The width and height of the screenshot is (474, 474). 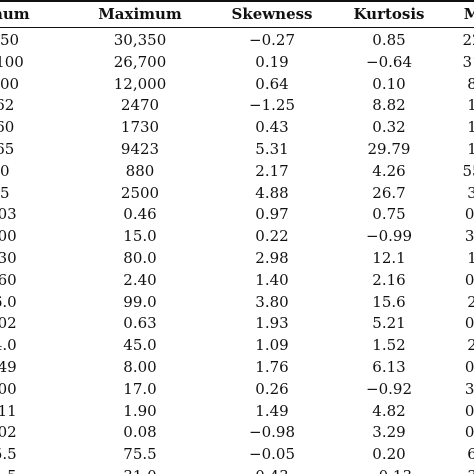 What do you see at coordinates (237, 14) in the screenshot?
I see `header-row: nimum Maximum Skewness Kurtosis M` at bounding box center [237, 14].